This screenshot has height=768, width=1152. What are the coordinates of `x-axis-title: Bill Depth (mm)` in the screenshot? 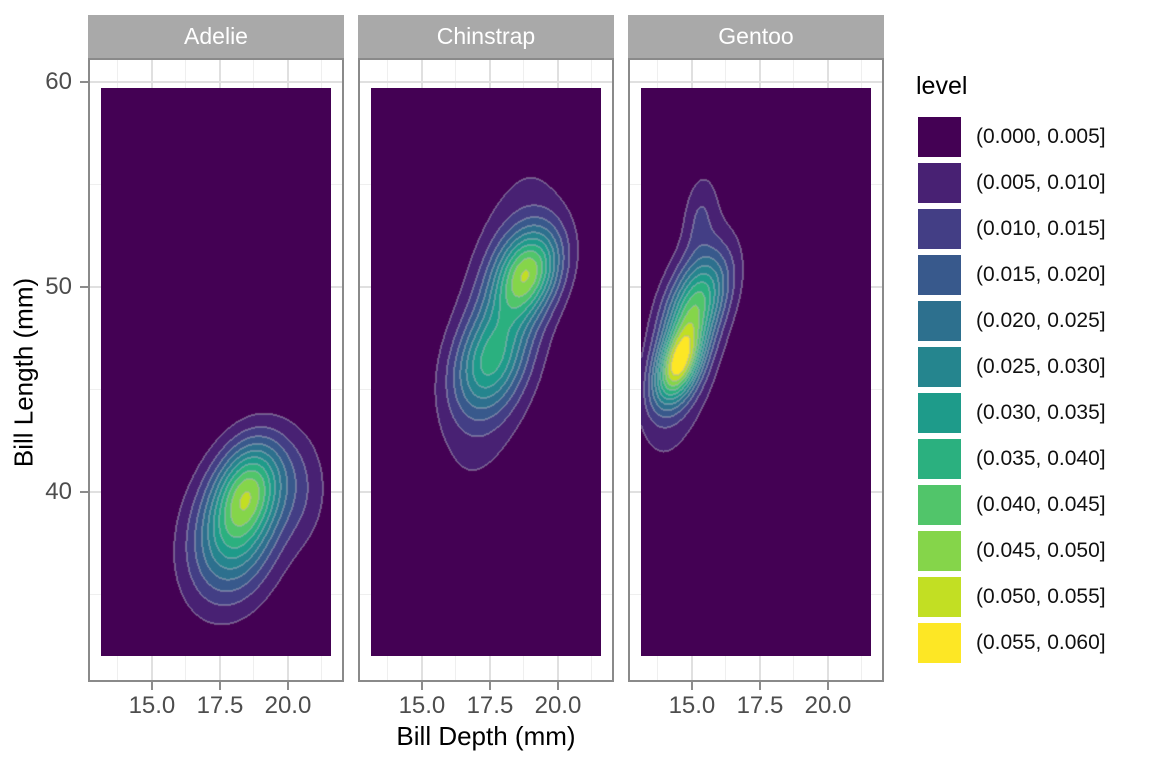 It's located at (486, 736).